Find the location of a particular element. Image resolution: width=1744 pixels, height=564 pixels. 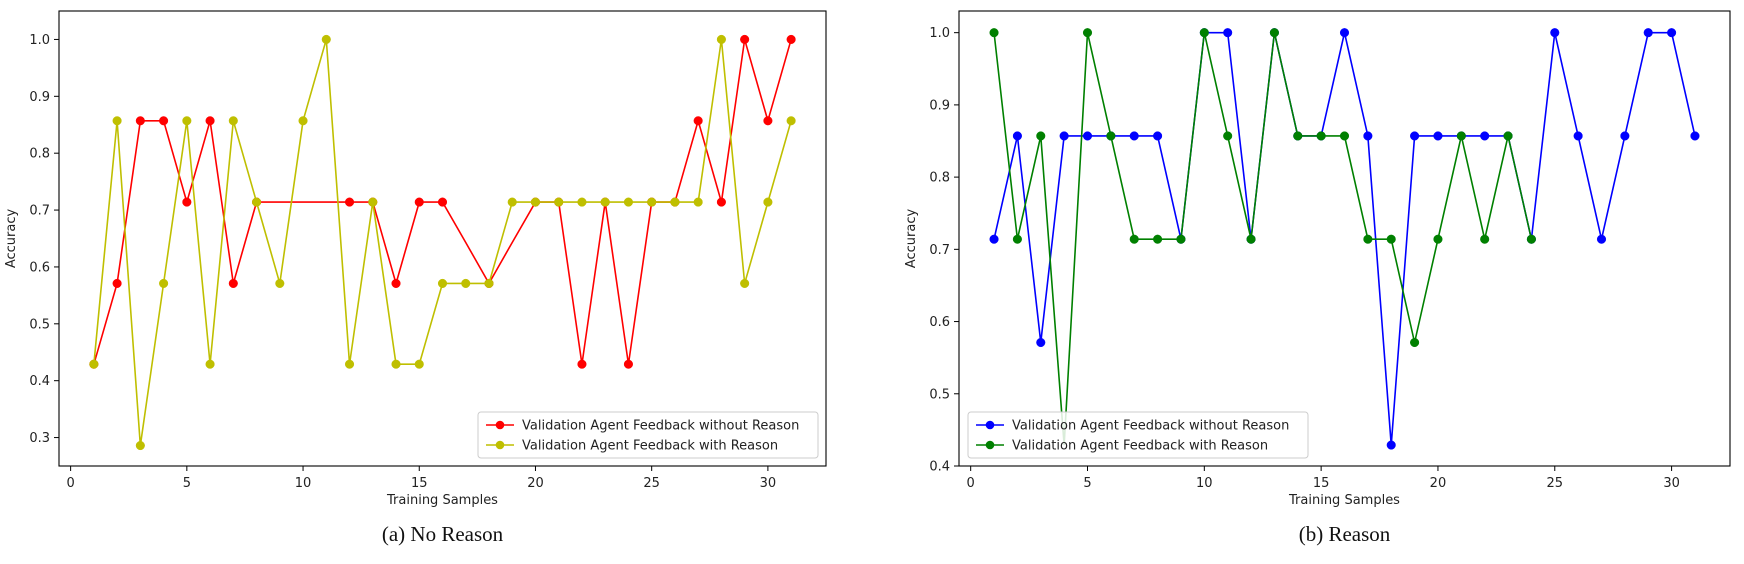

y-tick-label: 0.9 is located at coordinates (39, 97).